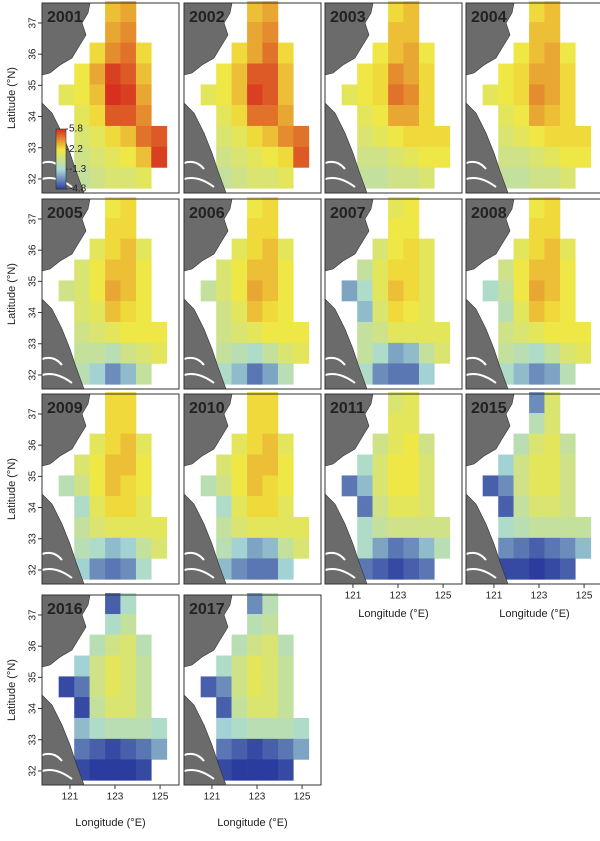  I want to click on panel-year: 2002, so click(207, 17).